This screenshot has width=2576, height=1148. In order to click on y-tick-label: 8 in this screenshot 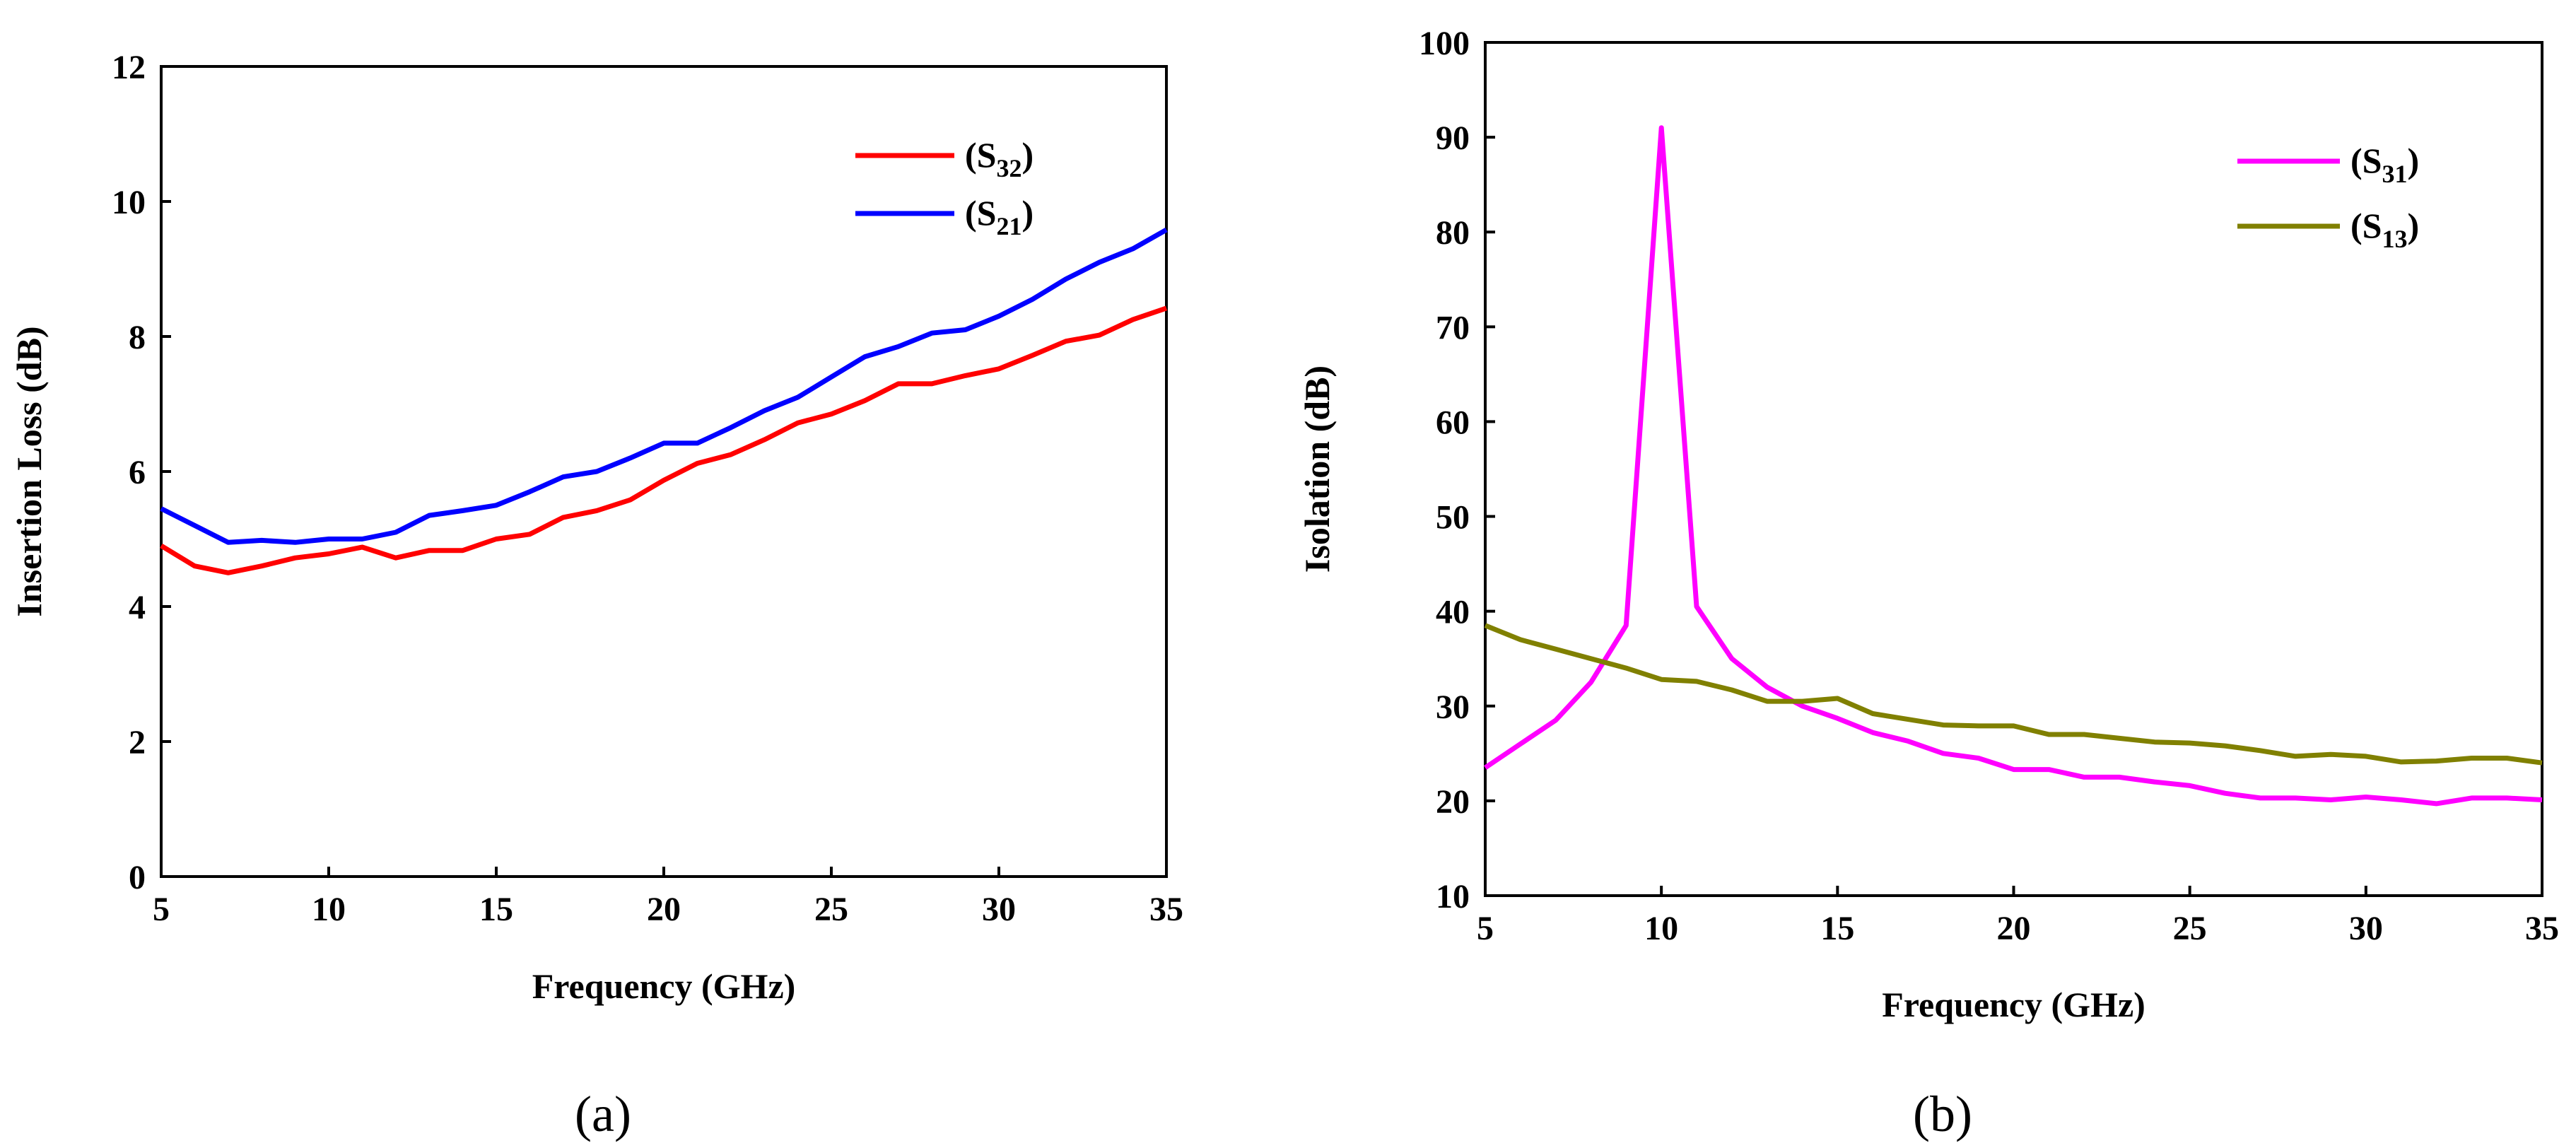, I will do `click(138, 337)`.